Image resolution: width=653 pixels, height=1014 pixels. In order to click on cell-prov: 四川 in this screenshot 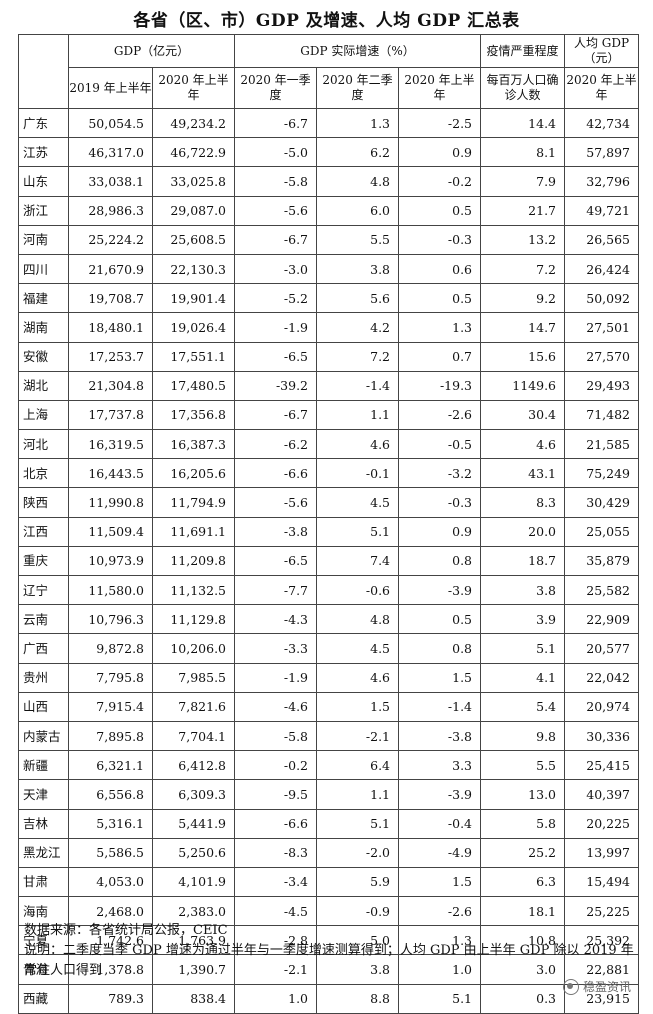, I will do `click(43, 269)`.